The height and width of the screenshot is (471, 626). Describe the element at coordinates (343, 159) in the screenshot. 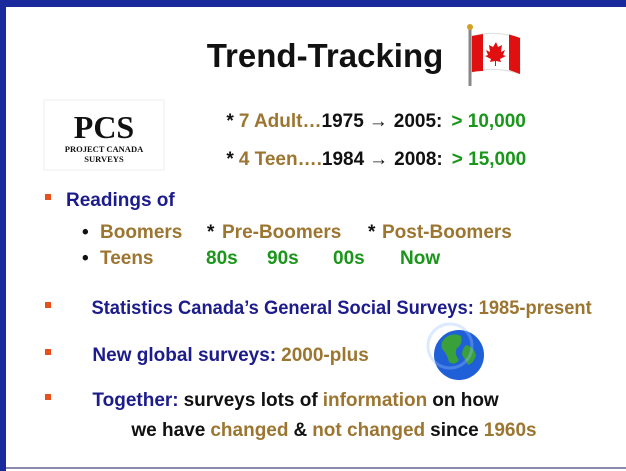

I see `year: 1984` at that location.